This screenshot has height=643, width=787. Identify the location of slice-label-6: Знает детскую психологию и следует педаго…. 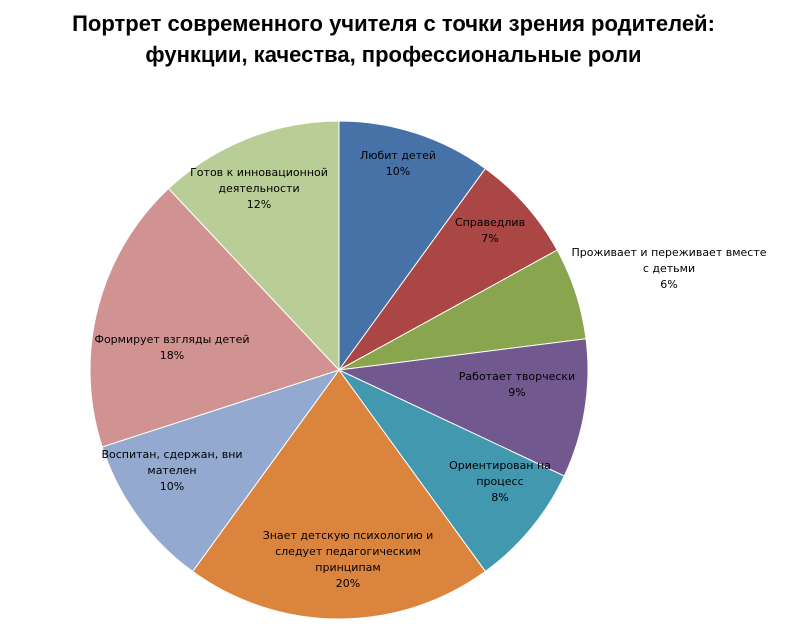
(348, 559).